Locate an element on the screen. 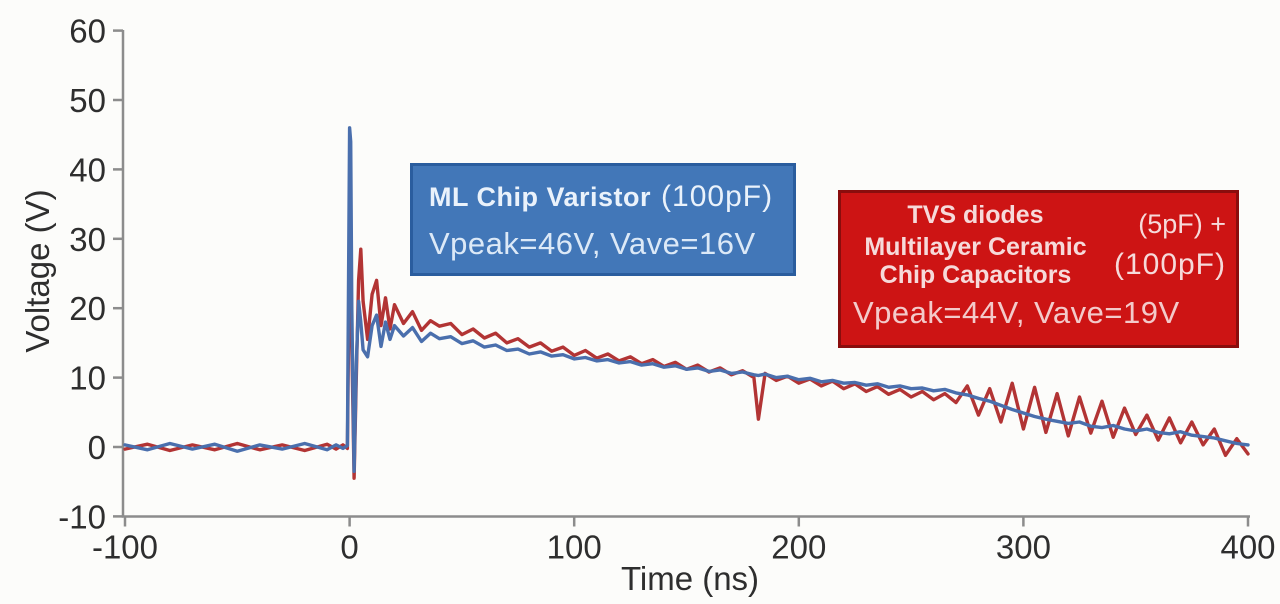 This screenshot has height=604, width=1280. varistor-name-label: ML Chip Varistor is located at coordinates (540, 197).